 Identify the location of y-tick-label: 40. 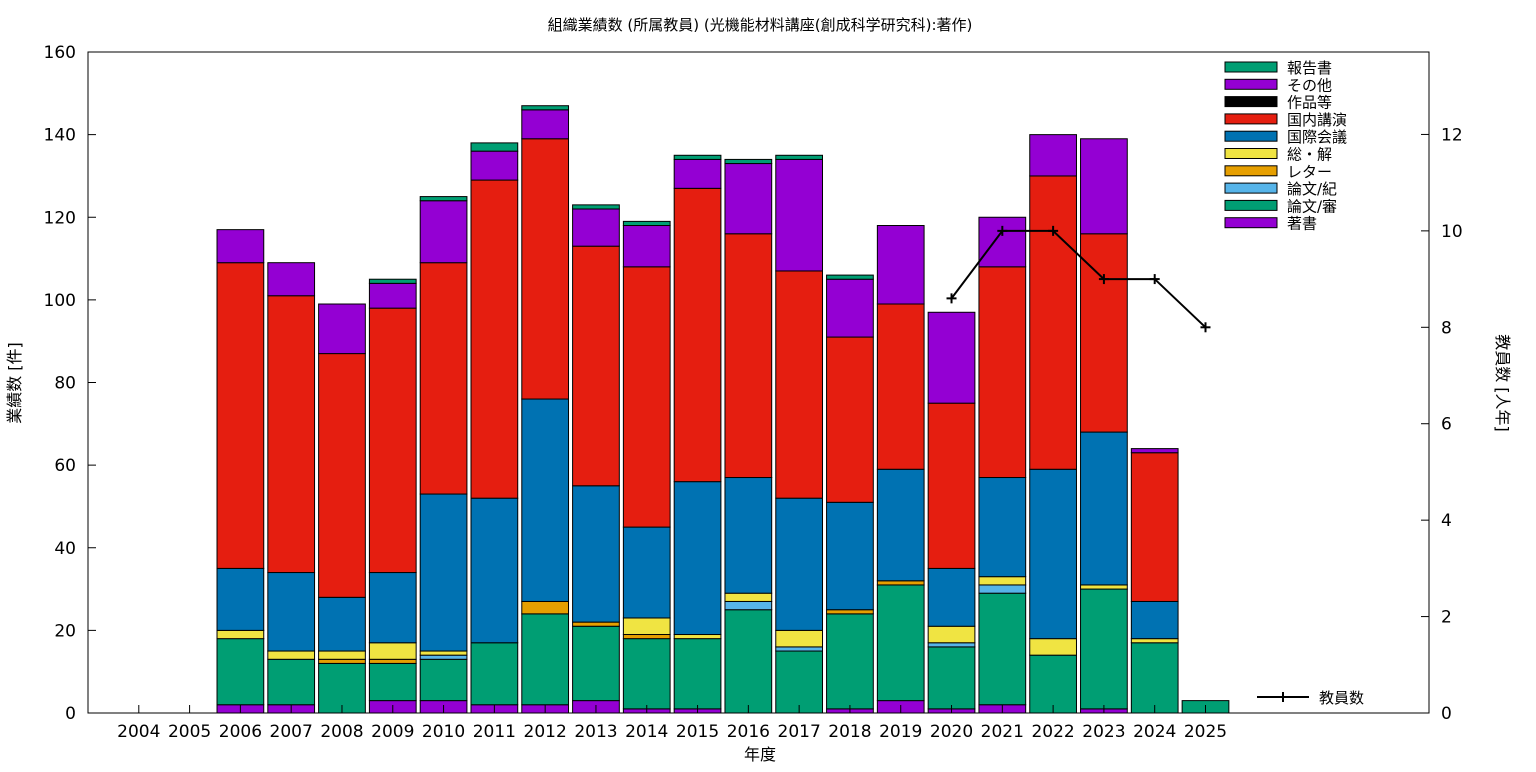
(65, 549).